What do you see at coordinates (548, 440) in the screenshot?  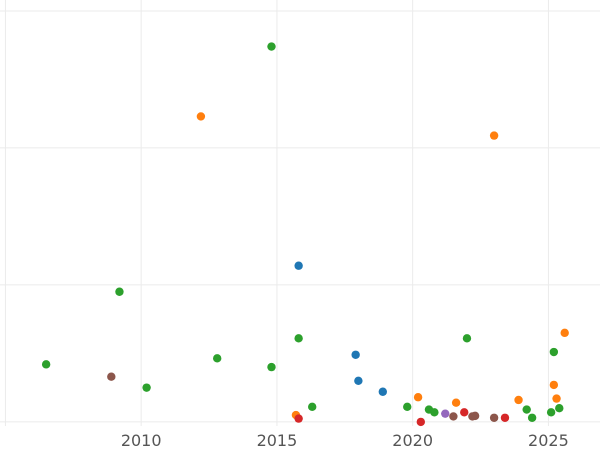 I see `x-tick-label: 2025` at bounding box center [548, 440].